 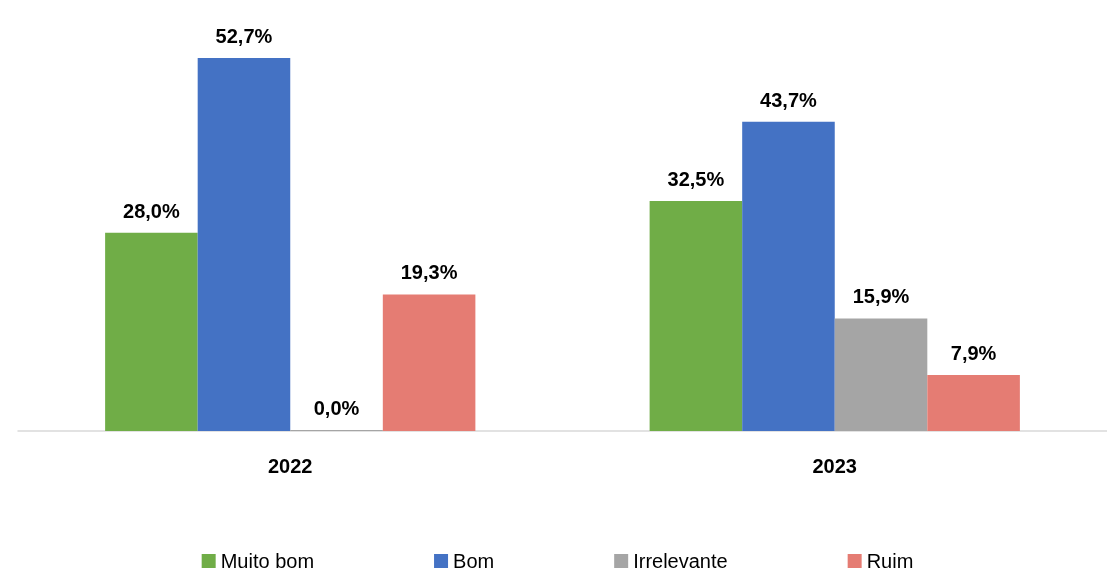 I want to click on data-label: 28,0%, so click(x=151, y=210).